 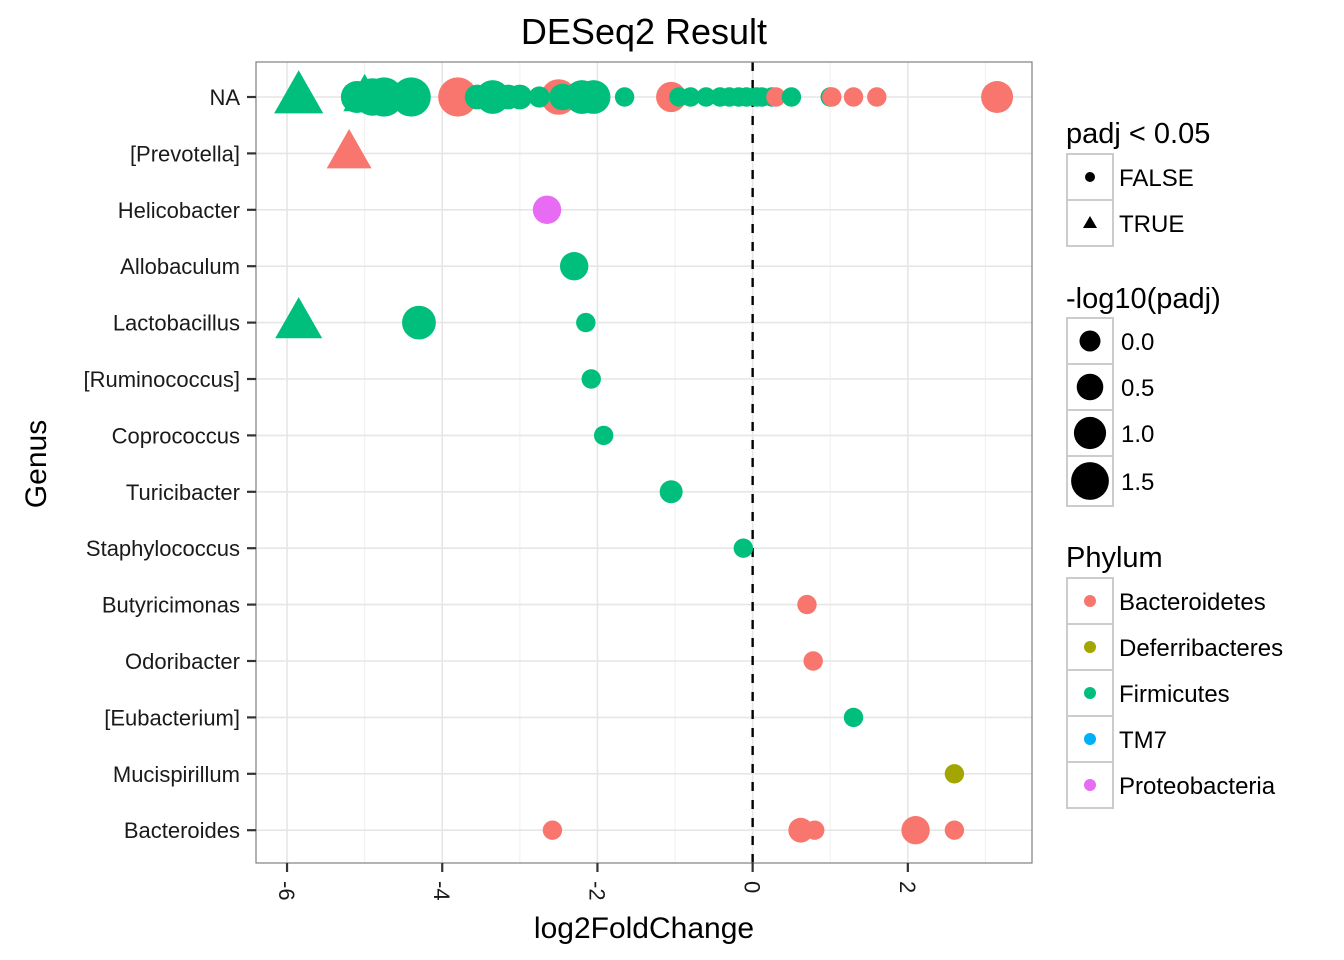 I want to click on legend-label-size: 0.5, so click(x=1137, y=388).